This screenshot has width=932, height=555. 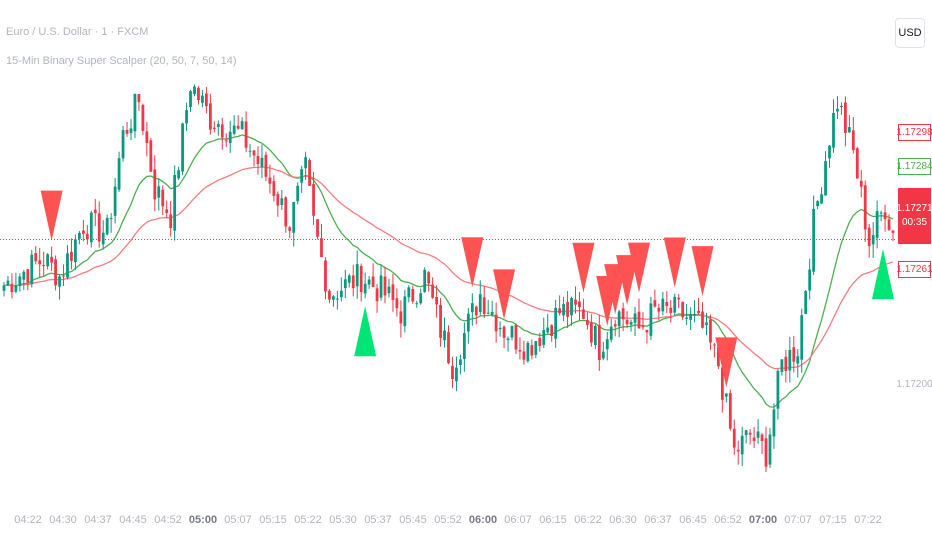 I want to click on currency-button: USD, so click(x=910, y=33).